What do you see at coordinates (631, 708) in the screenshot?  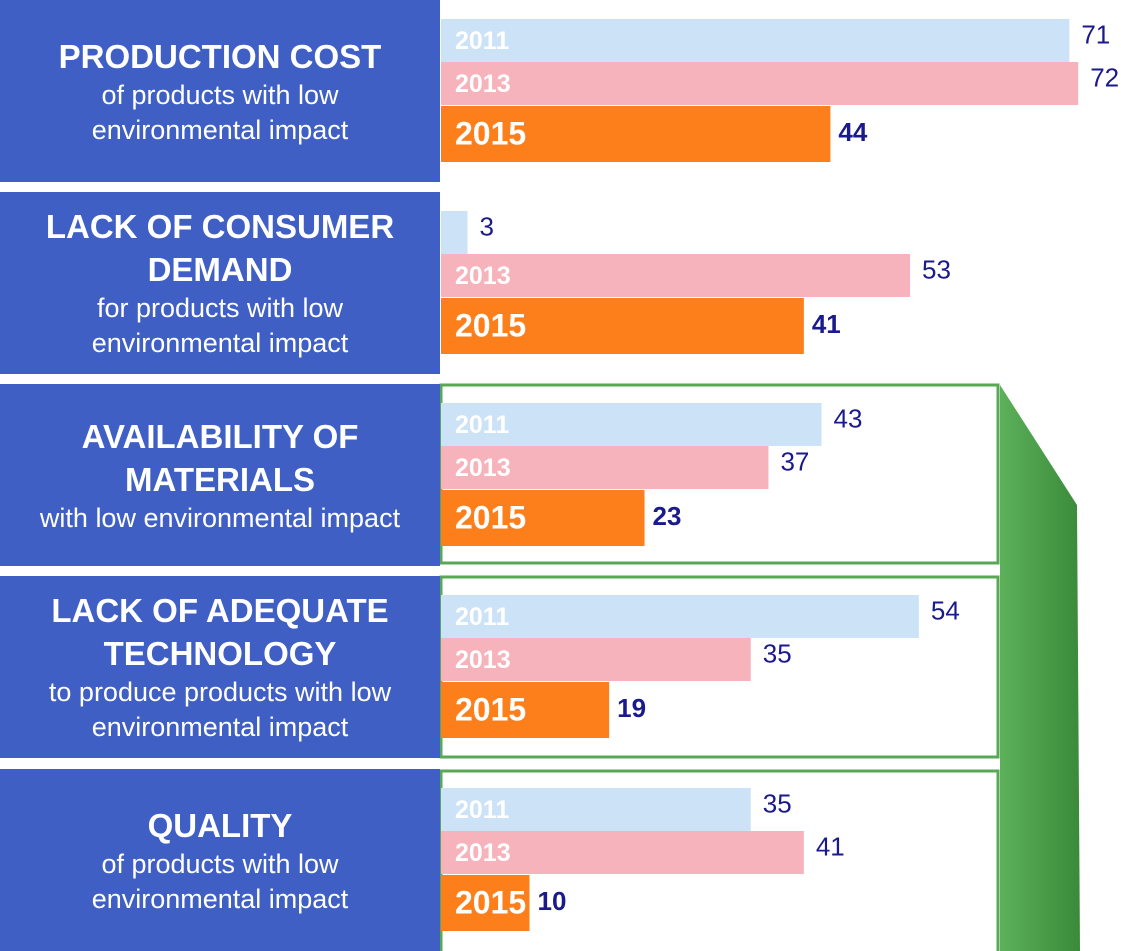 I see `value-label: 19` at bounding box center [631, 708].